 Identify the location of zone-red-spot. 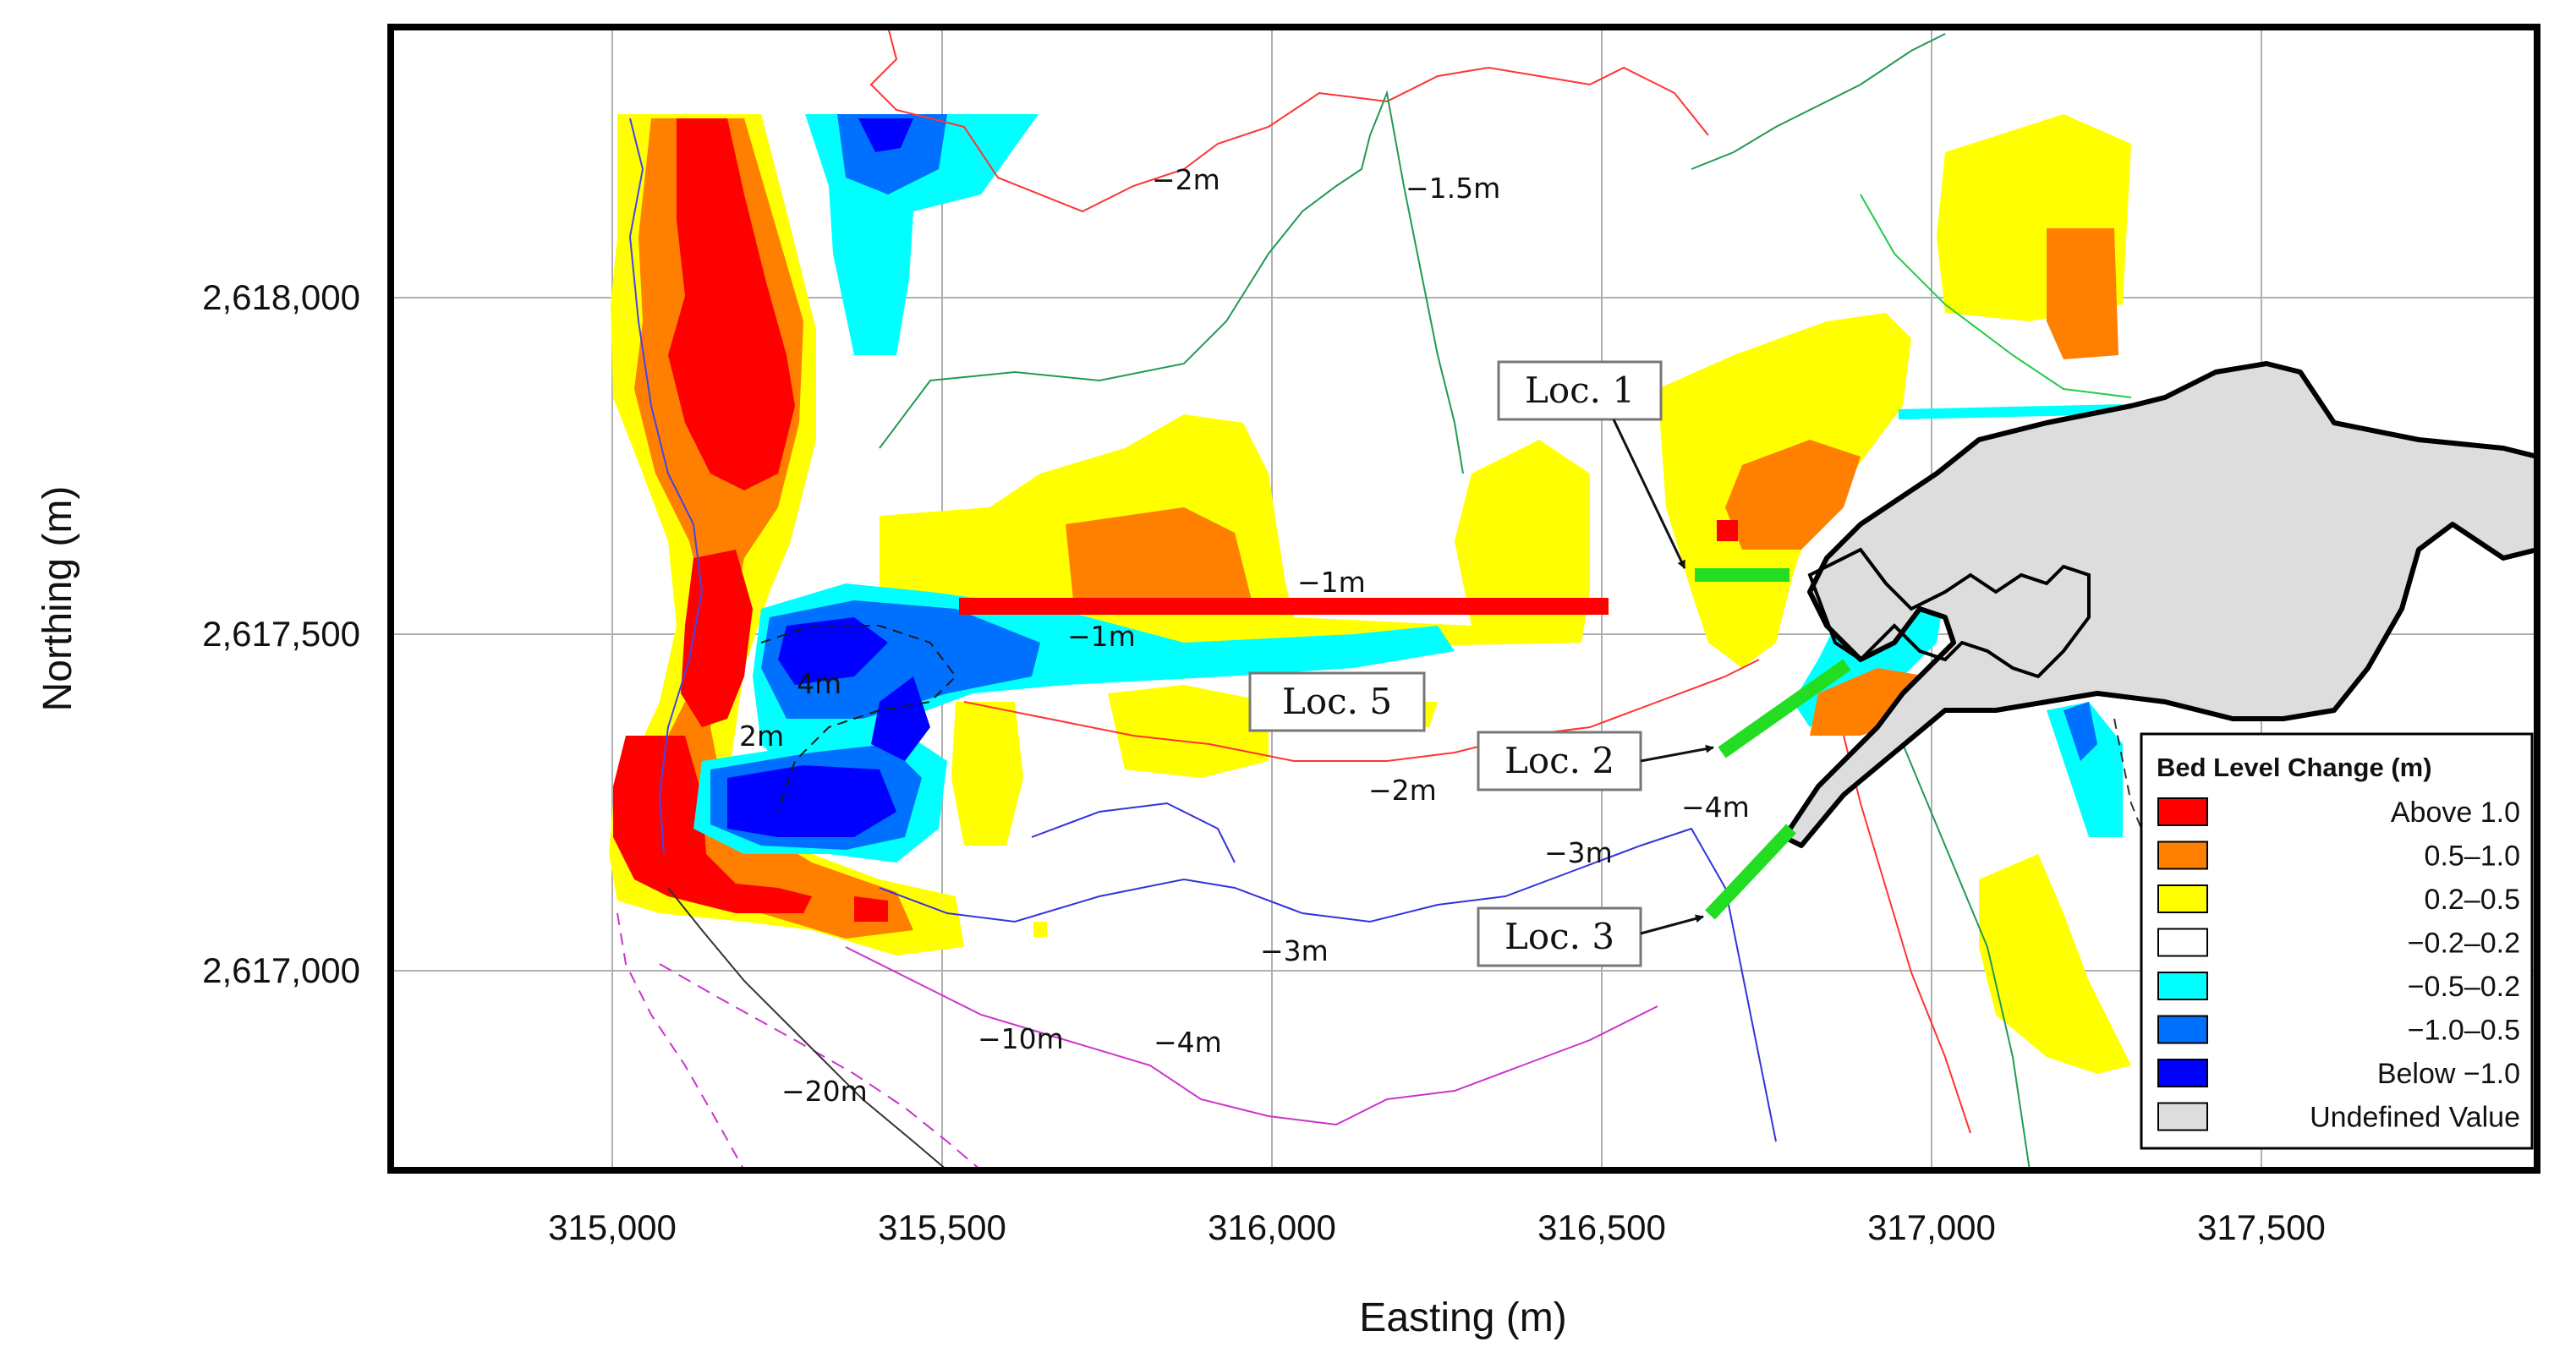
(871, 909).